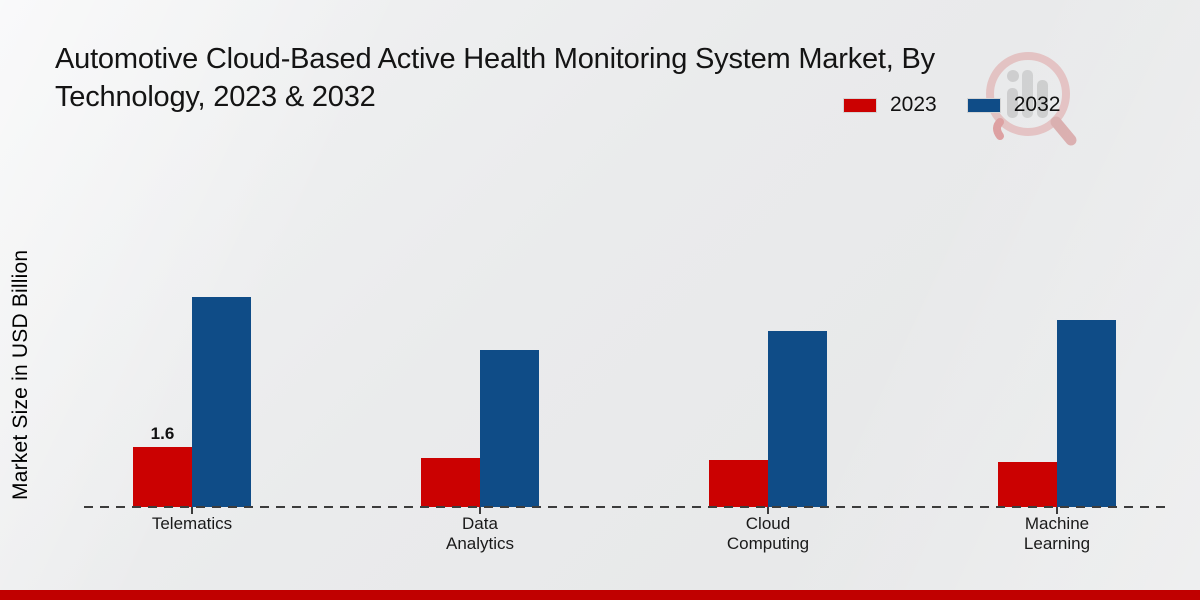 This screenshot has height=600, width=1200. Describe the element at coordinates (1037, 104) in the screenshot. I see `legend-label-2032: 2032` at that location.